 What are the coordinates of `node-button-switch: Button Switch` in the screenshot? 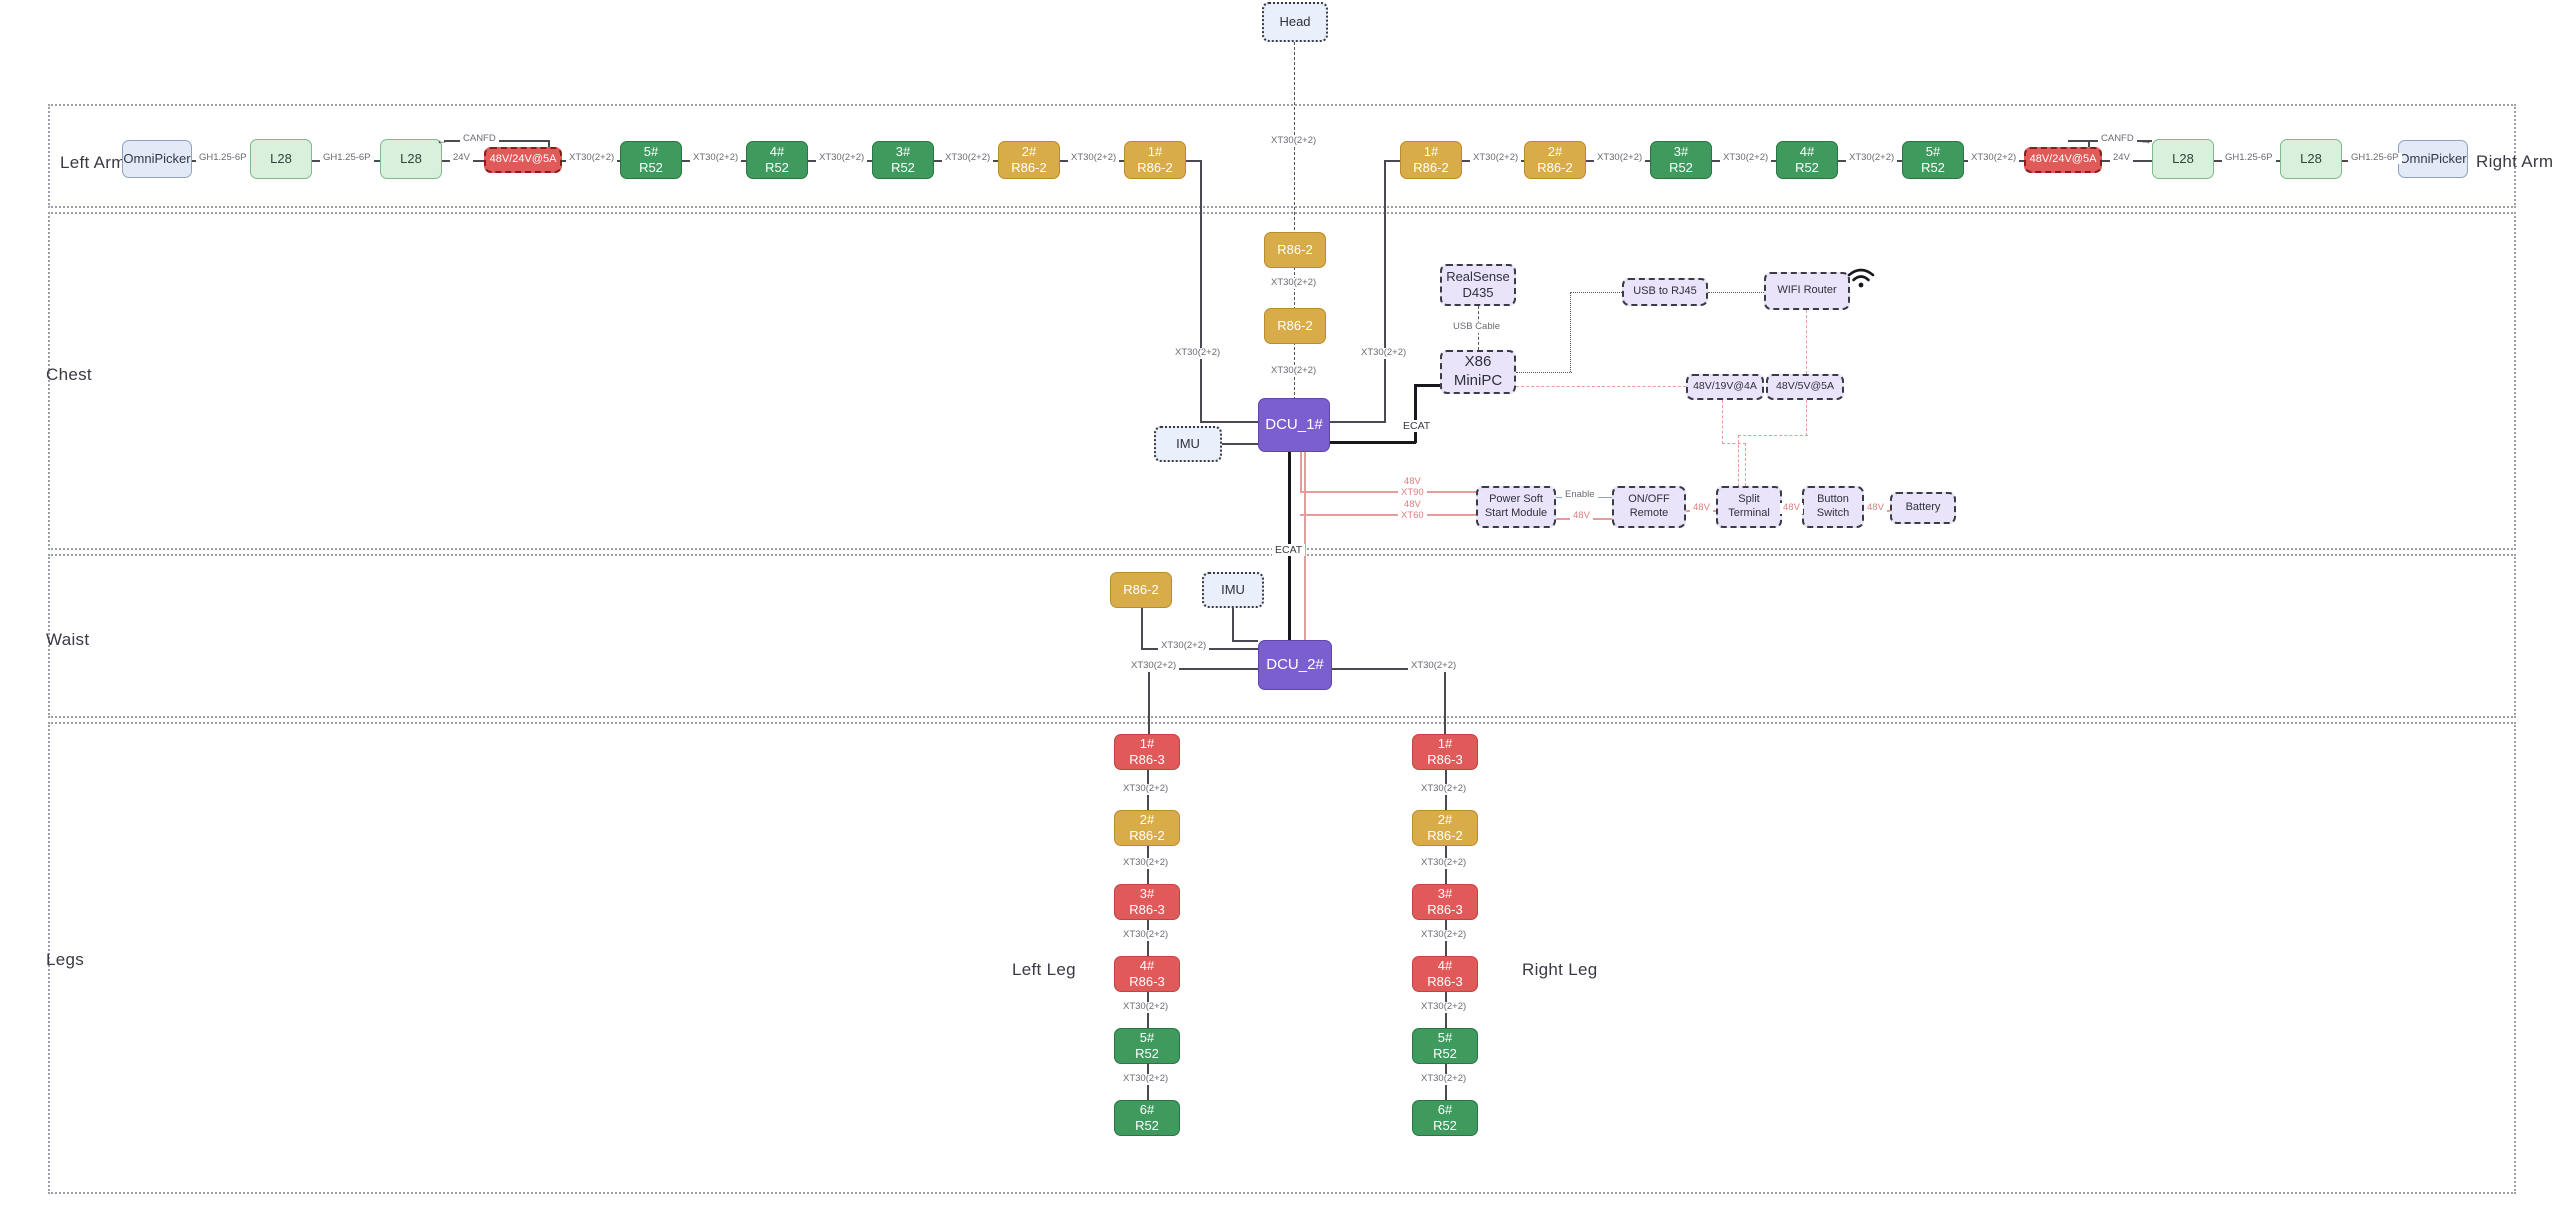 It's located at (1833, 507).